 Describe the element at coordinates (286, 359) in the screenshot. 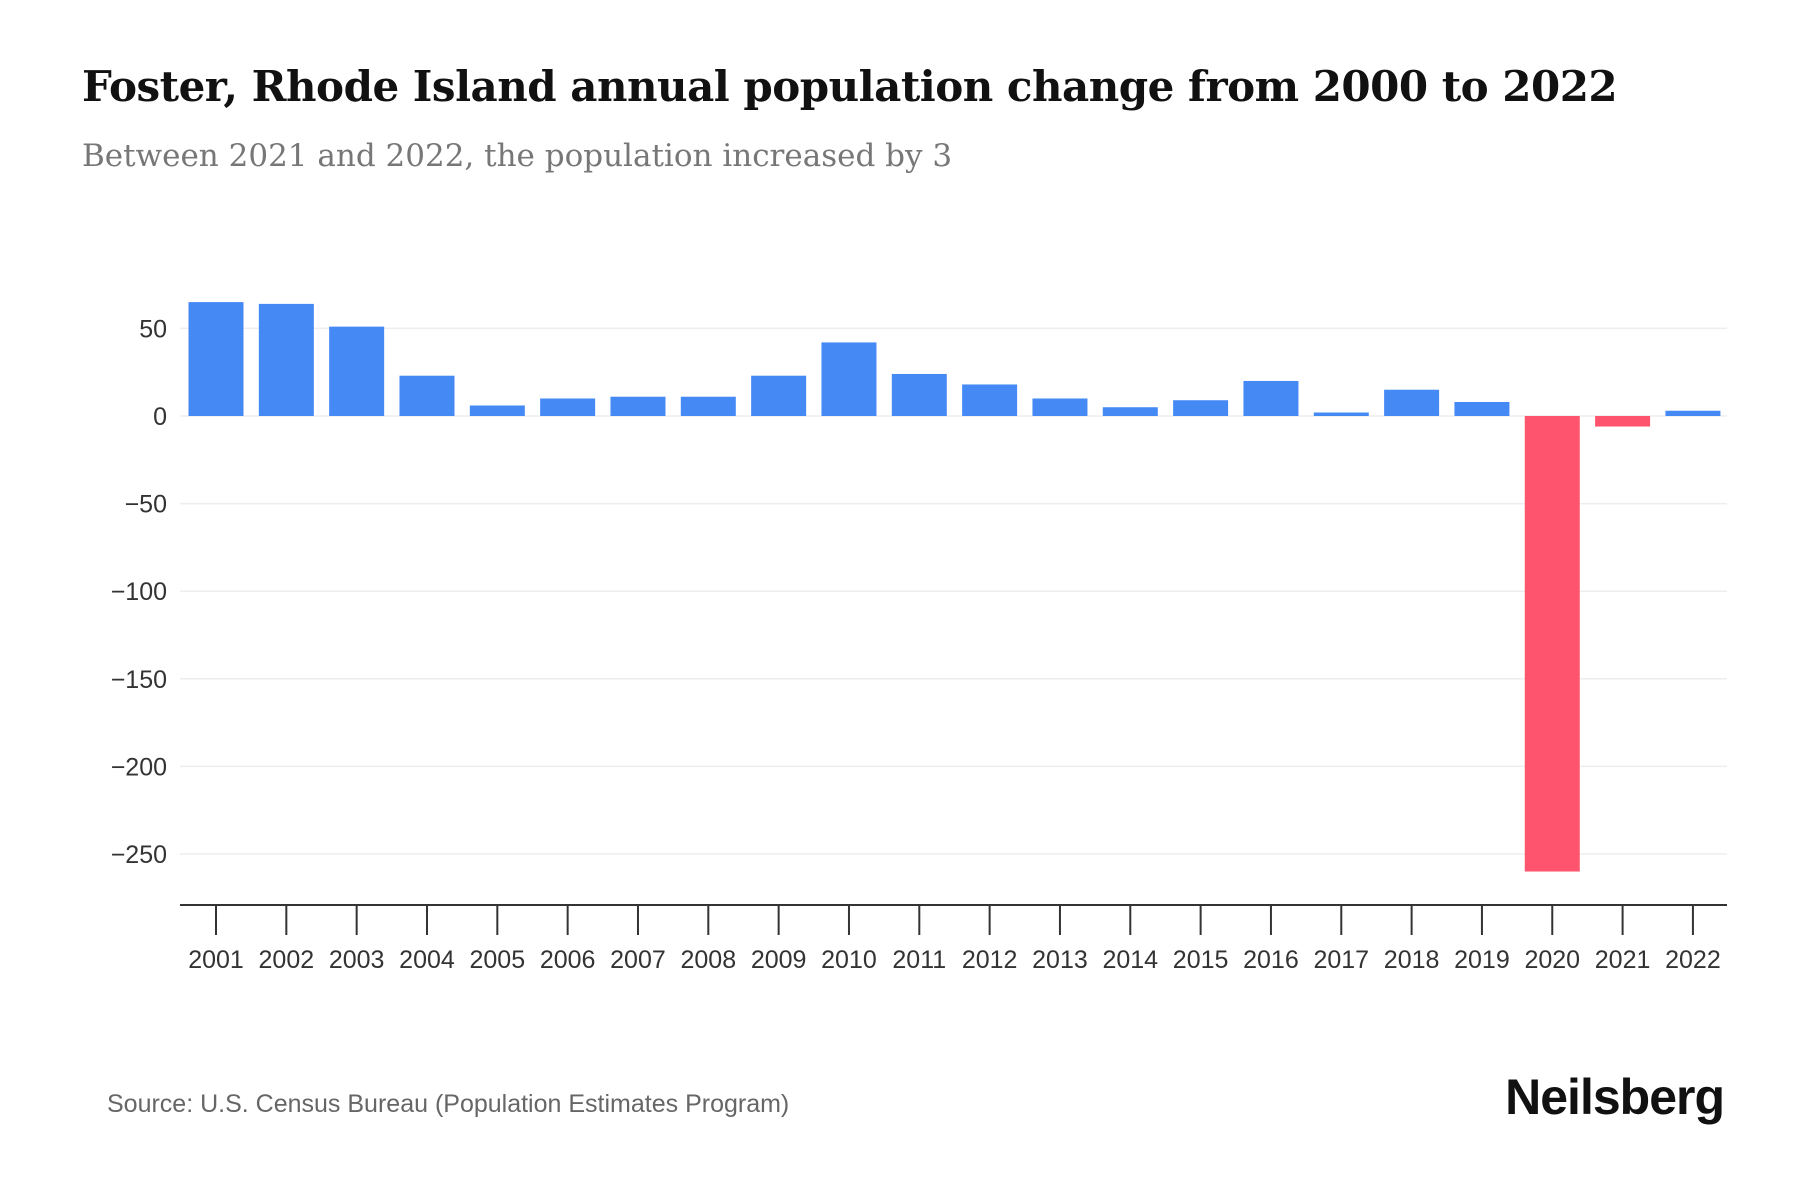

I see `bar-2002` at that location.